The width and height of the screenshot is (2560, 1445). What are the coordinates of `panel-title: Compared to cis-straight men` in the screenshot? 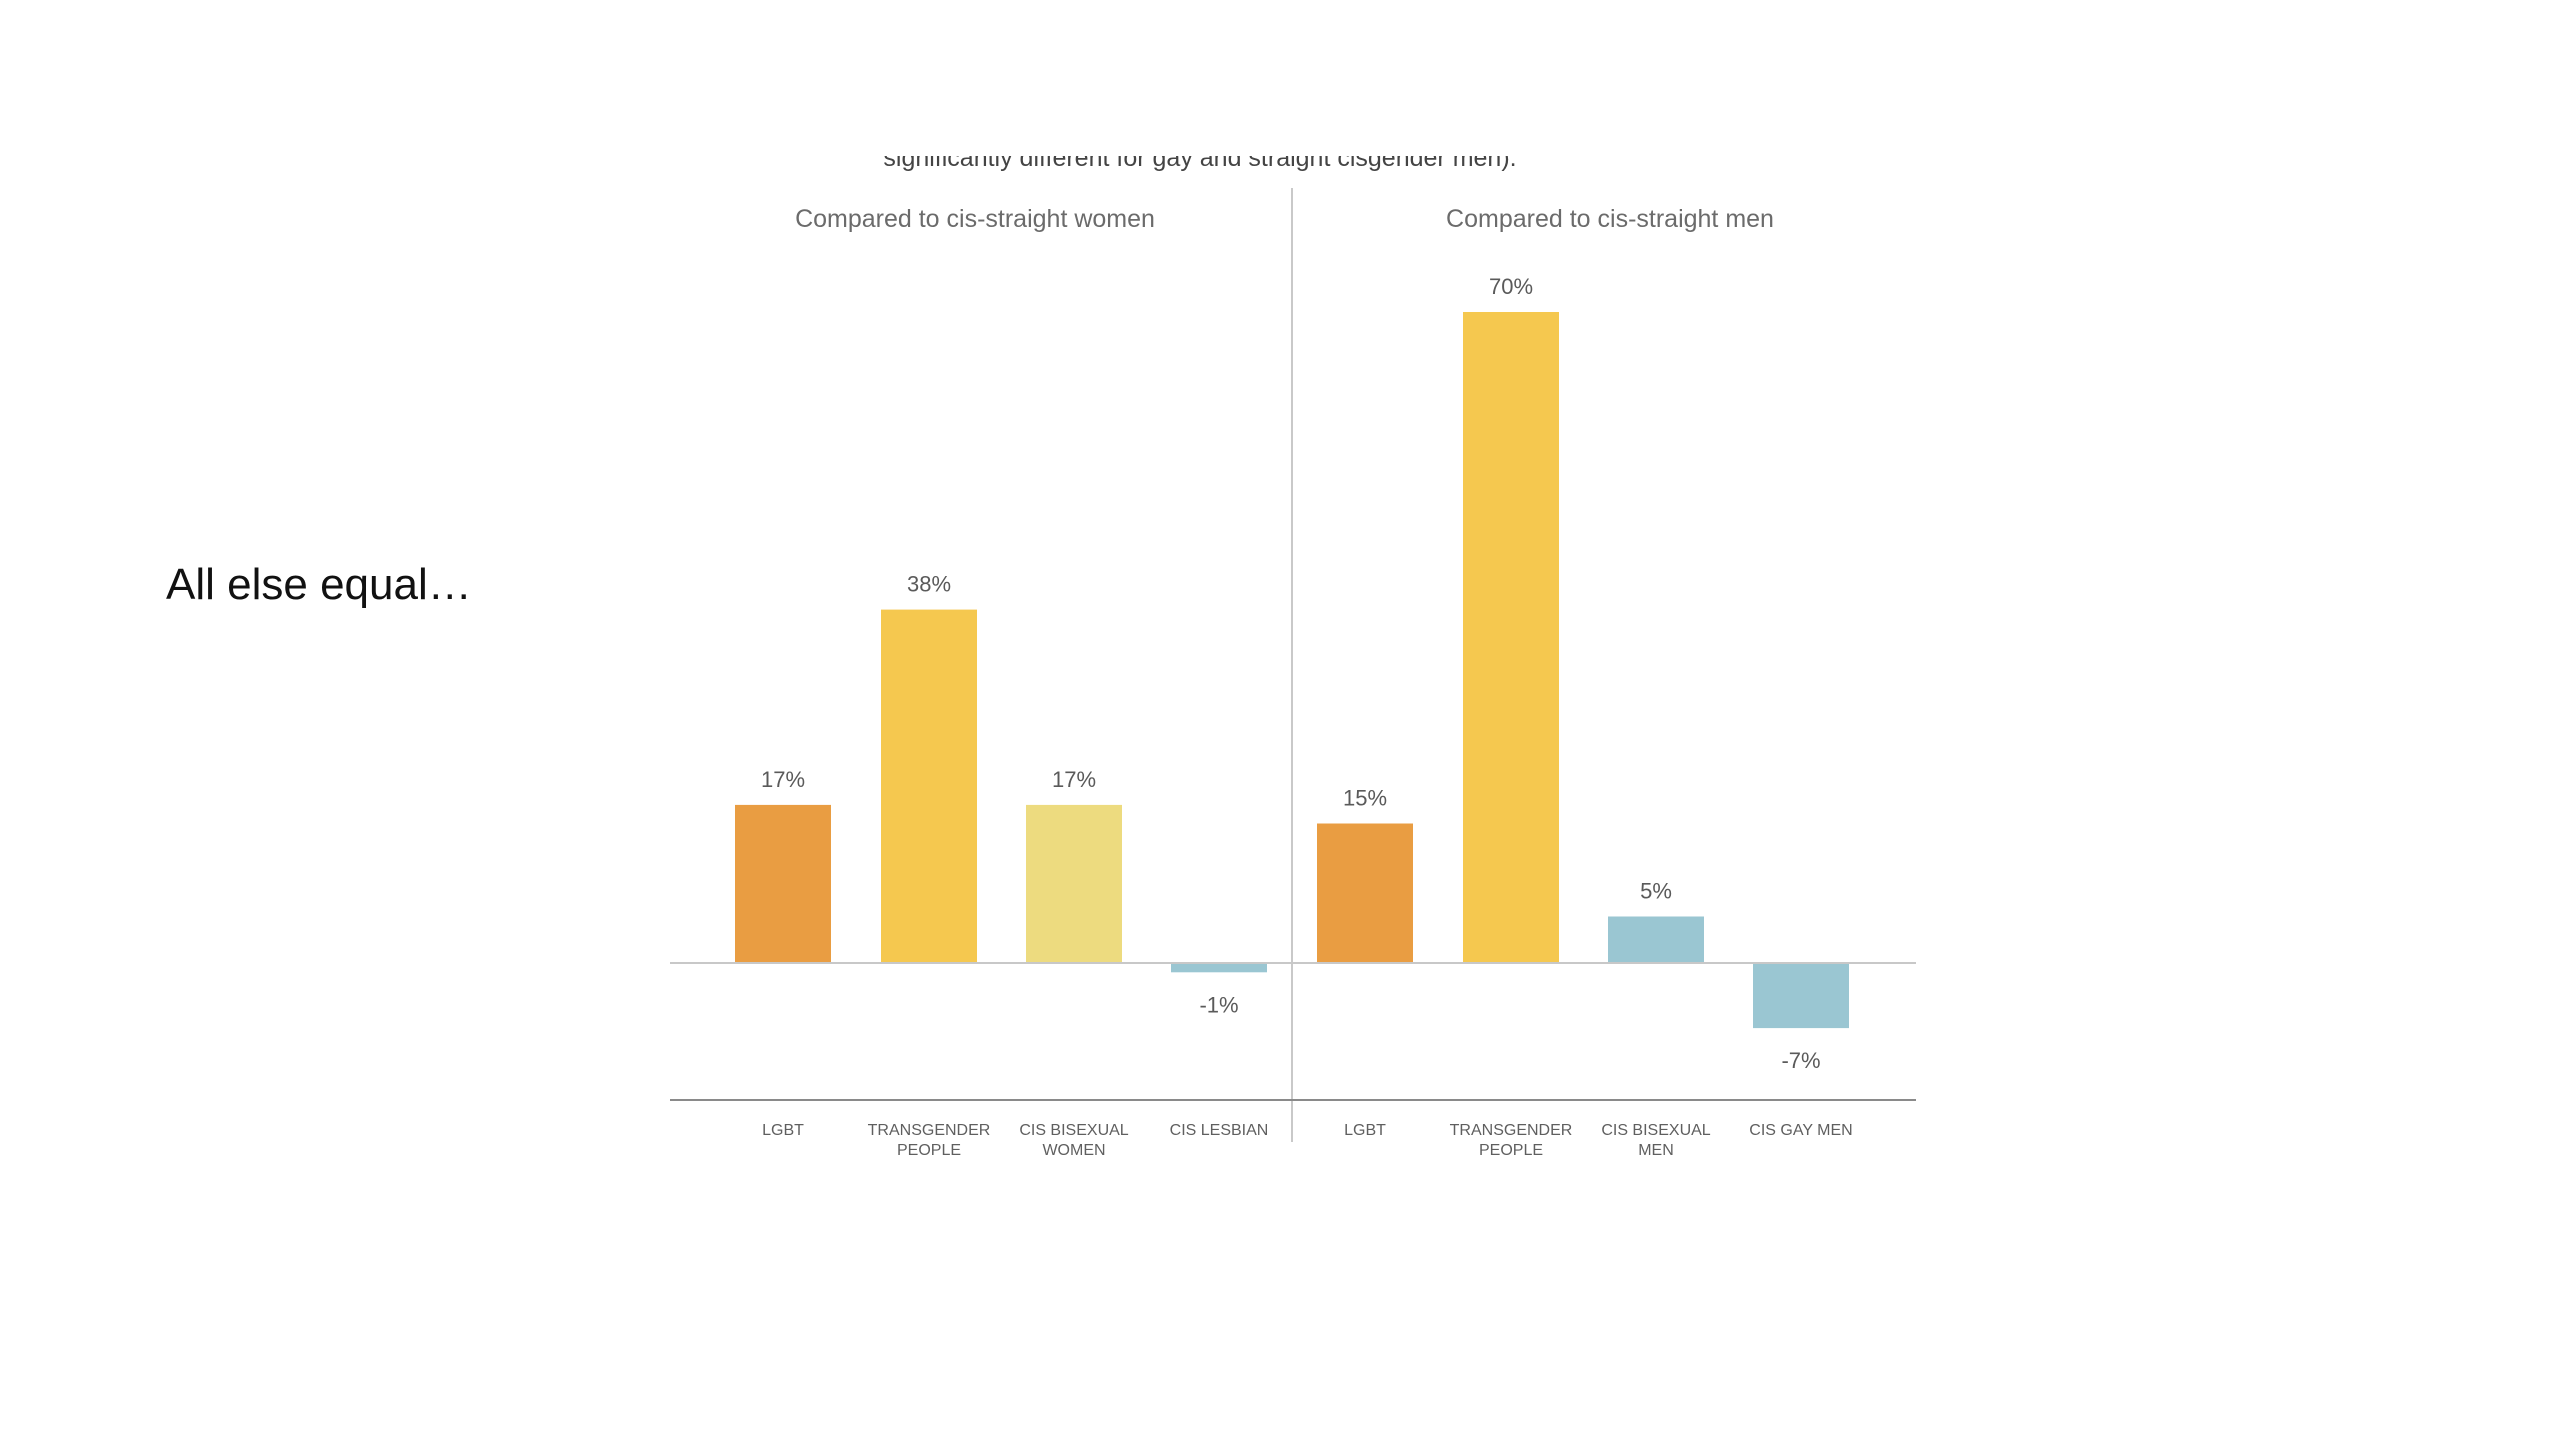 It's located at (1610, 219).